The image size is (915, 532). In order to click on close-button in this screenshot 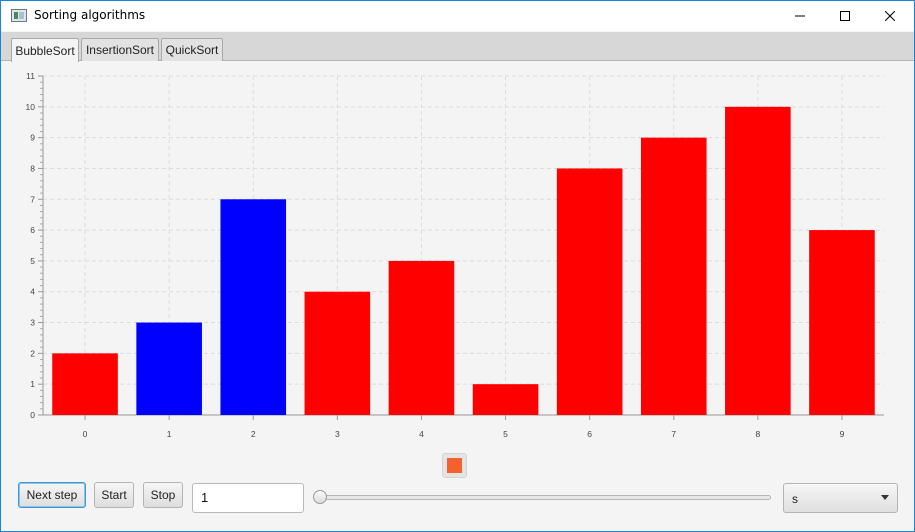, I will do `click(890, 16)`.